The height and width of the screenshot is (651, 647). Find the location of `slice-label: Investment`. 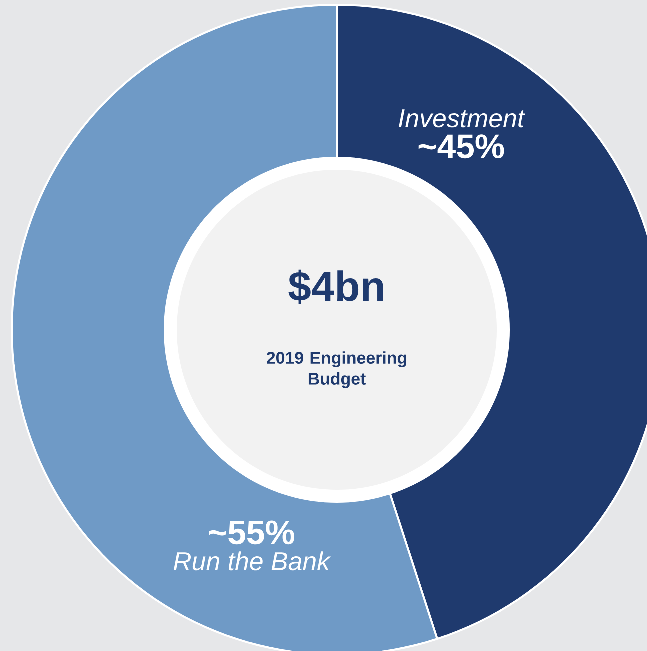

slice-label: Investment is located at coordinates (462, 119).